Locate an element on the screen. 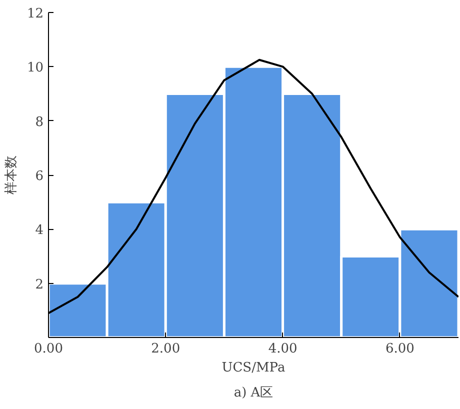 This screenshot has height=409, width=460. x-axis-title: UCS/MPa is located at coordinates (254, 368).